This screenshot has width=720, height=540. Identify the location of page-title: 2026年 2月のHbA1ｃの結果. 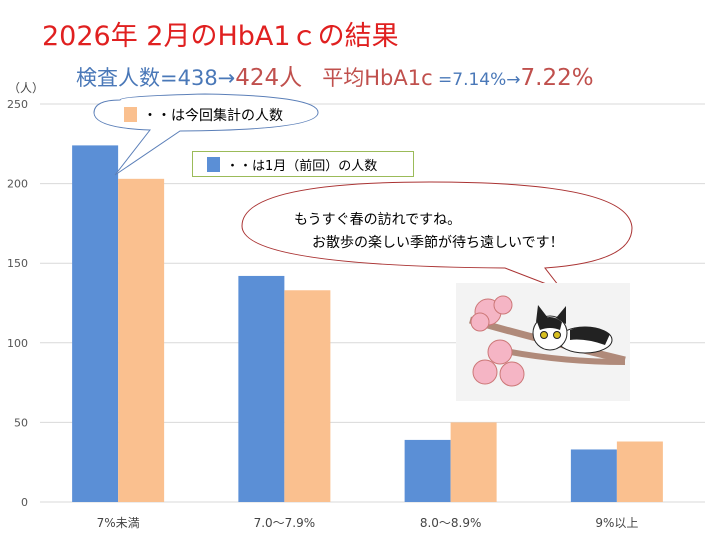
(220, 36).